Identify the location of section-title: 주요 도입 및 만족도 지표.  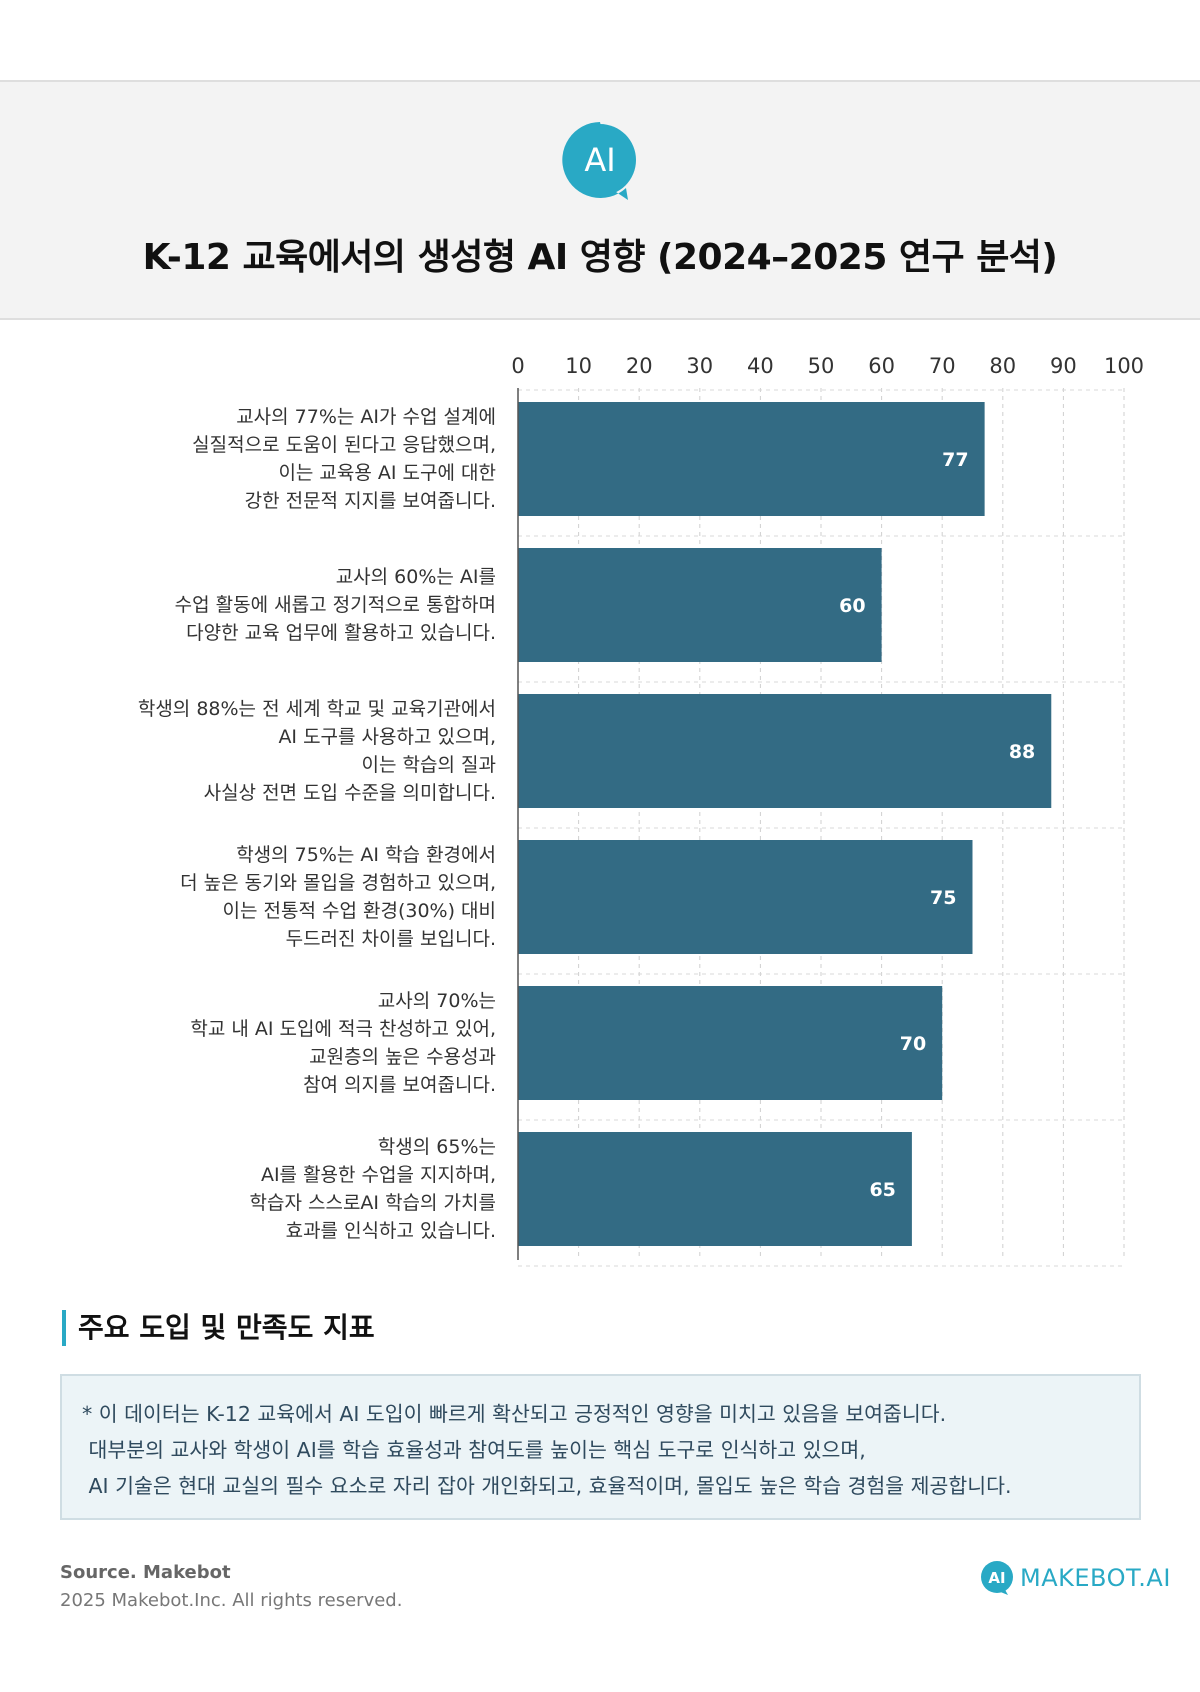
(218, 1328).